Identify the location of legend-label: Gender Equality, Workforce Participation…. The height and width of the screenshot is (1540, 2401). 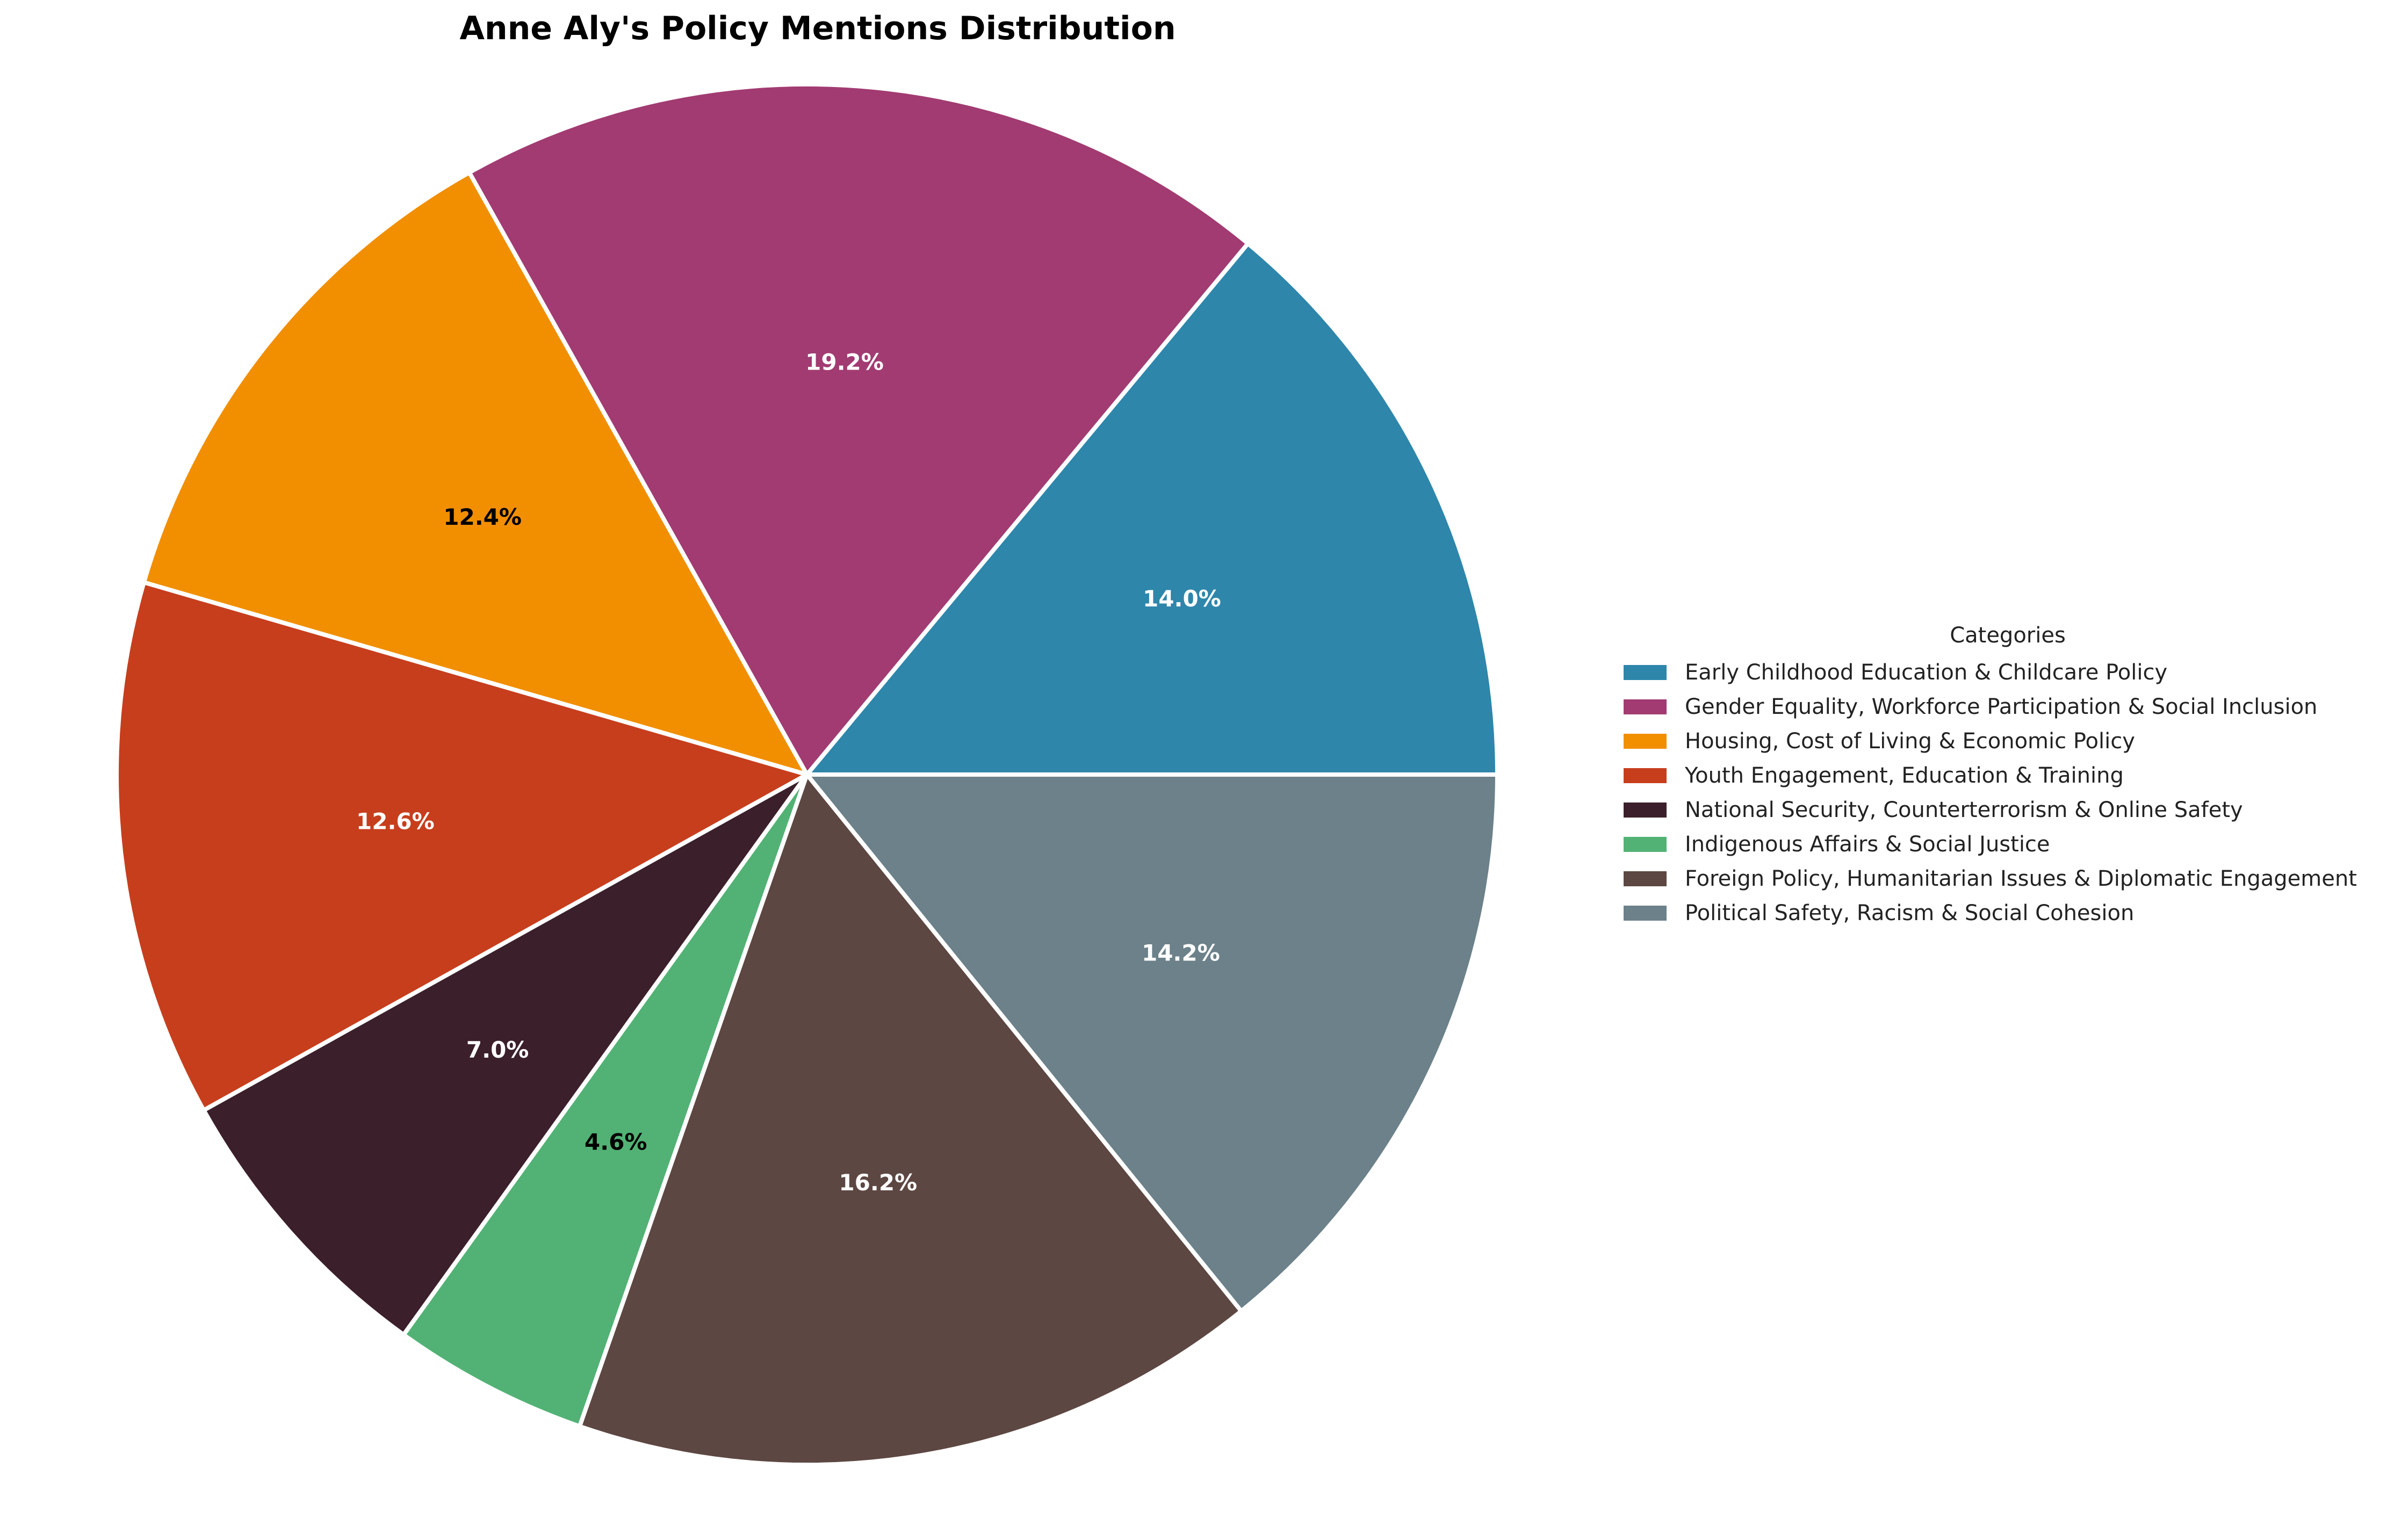
(2001, 707).